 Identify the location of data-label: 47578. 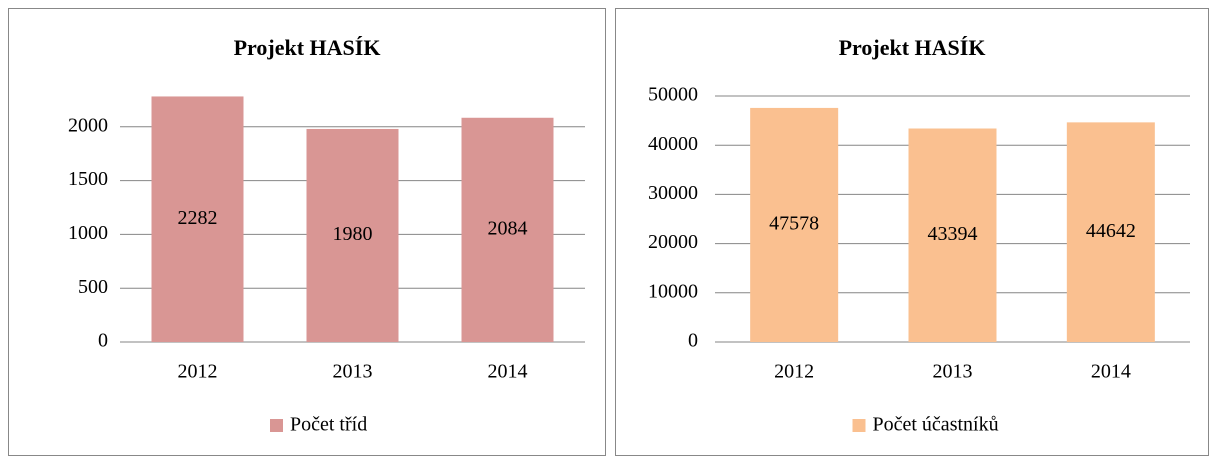
(794, 224).